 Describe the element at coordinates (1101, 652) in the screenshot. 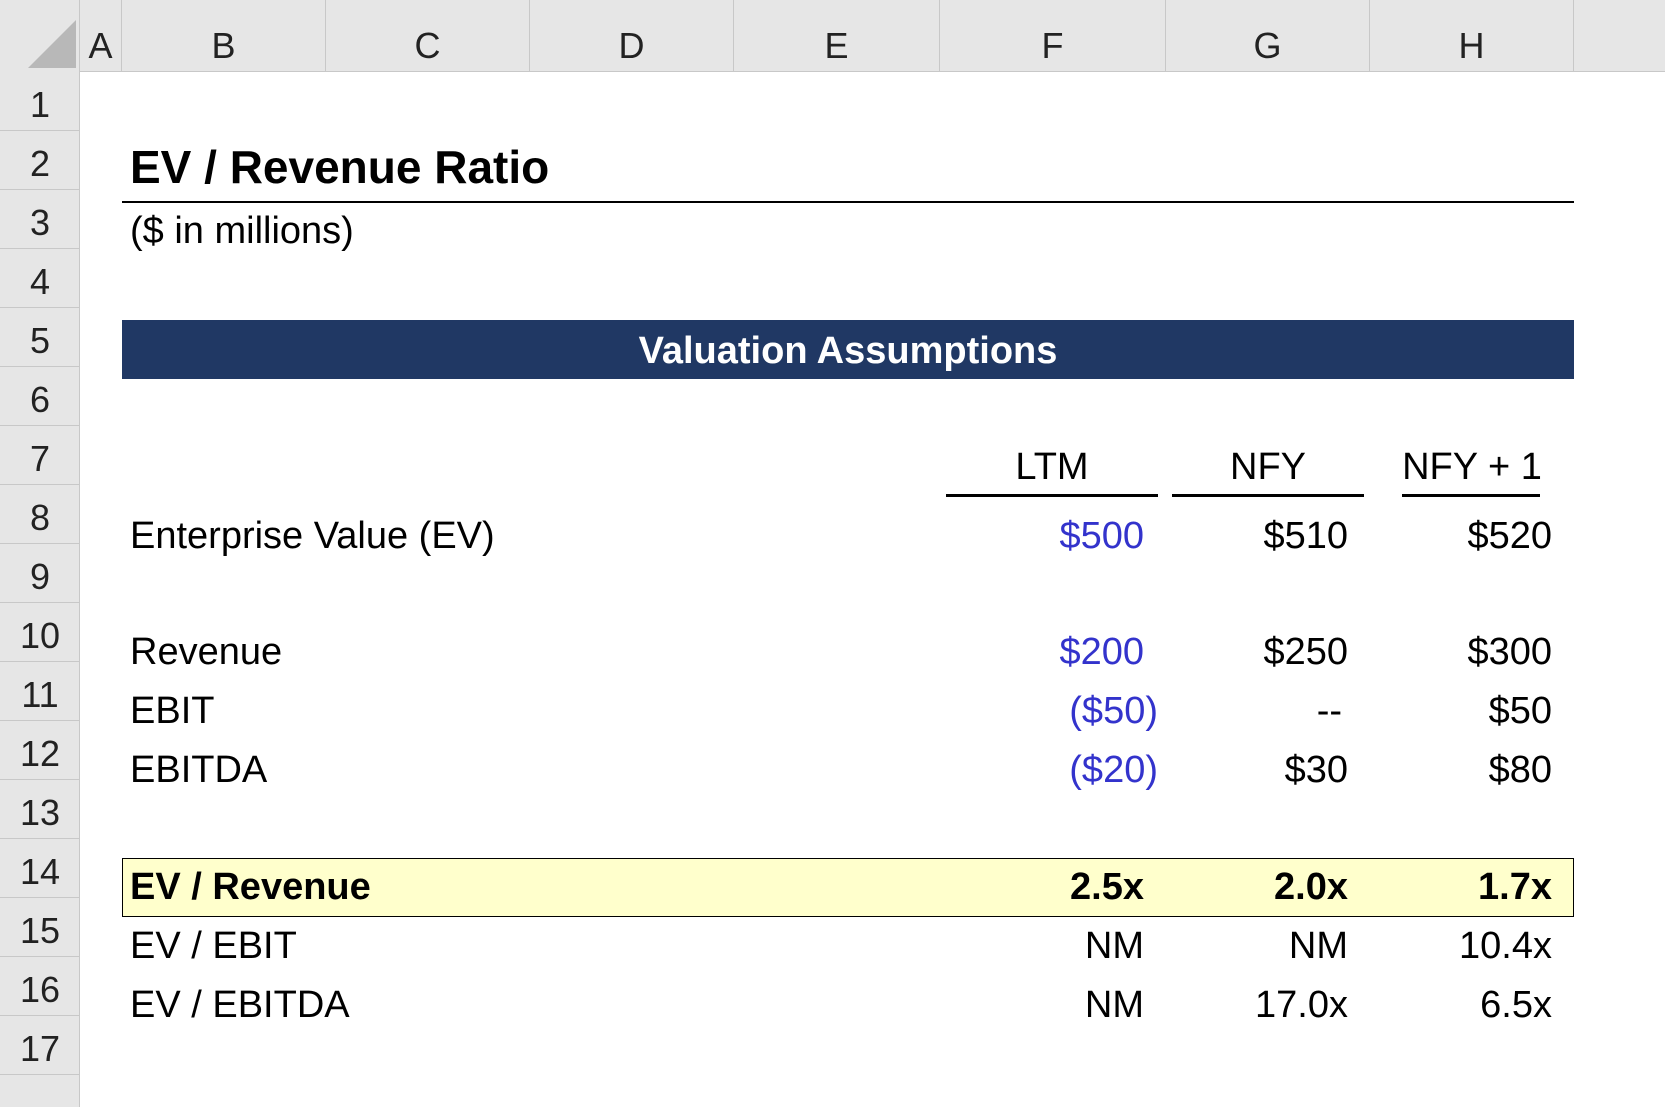

I see `revenue-ltm-cell: $200` at that location.